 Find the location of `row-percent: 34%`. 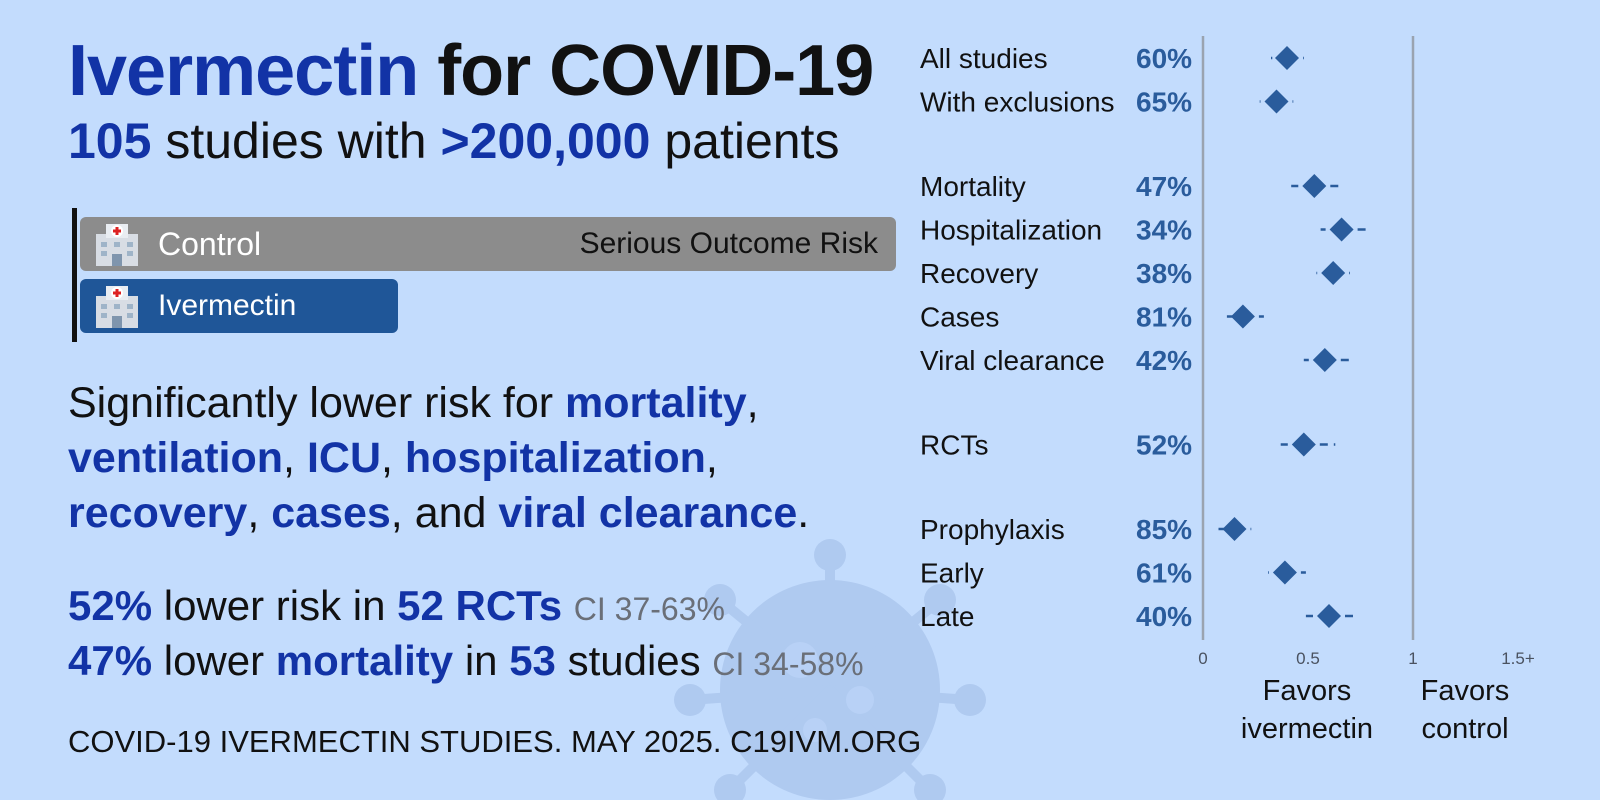

row-percent: 34% is located at coordinates (1164, 230).